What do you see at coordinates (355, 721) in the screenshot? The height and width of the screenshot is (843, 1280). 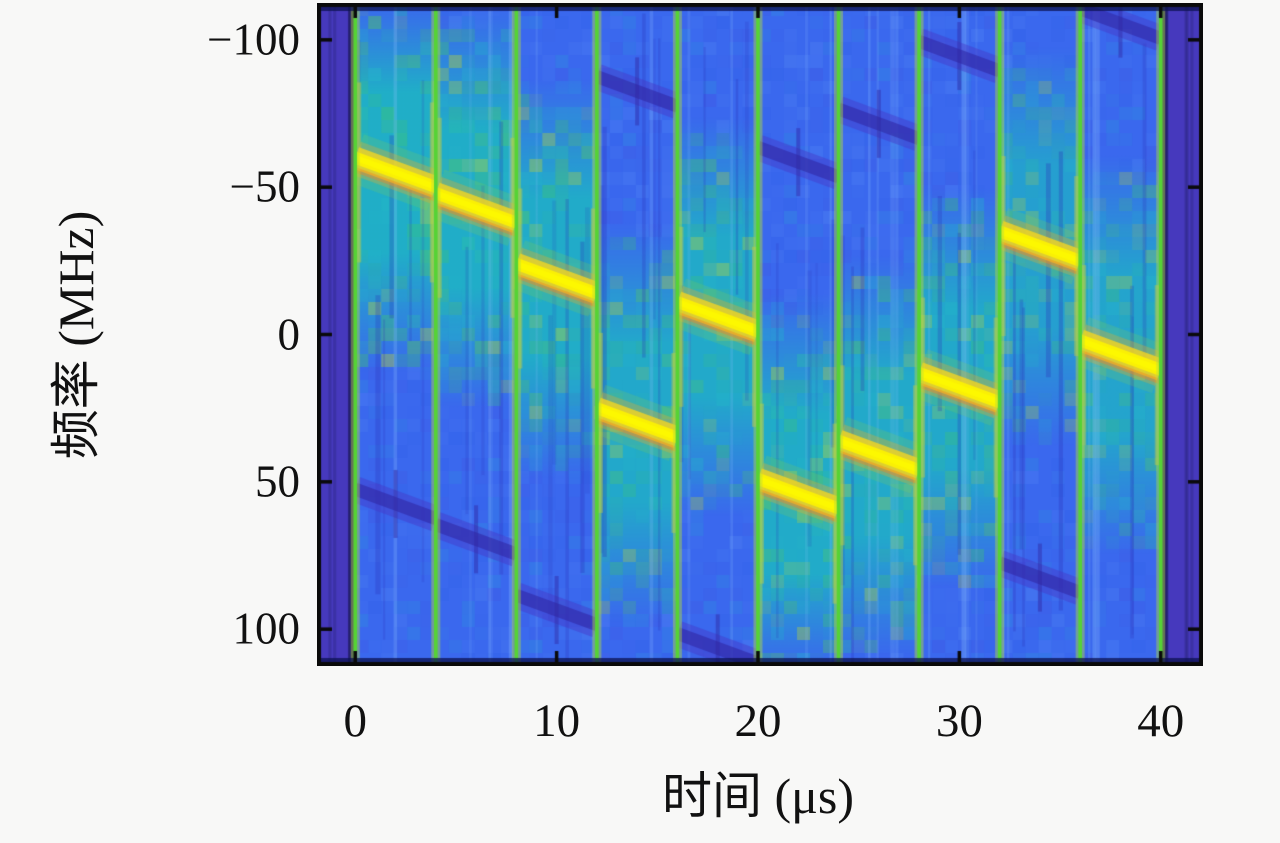 I see `x-axis-tick-label: 0` at bounding box center [355, 721].